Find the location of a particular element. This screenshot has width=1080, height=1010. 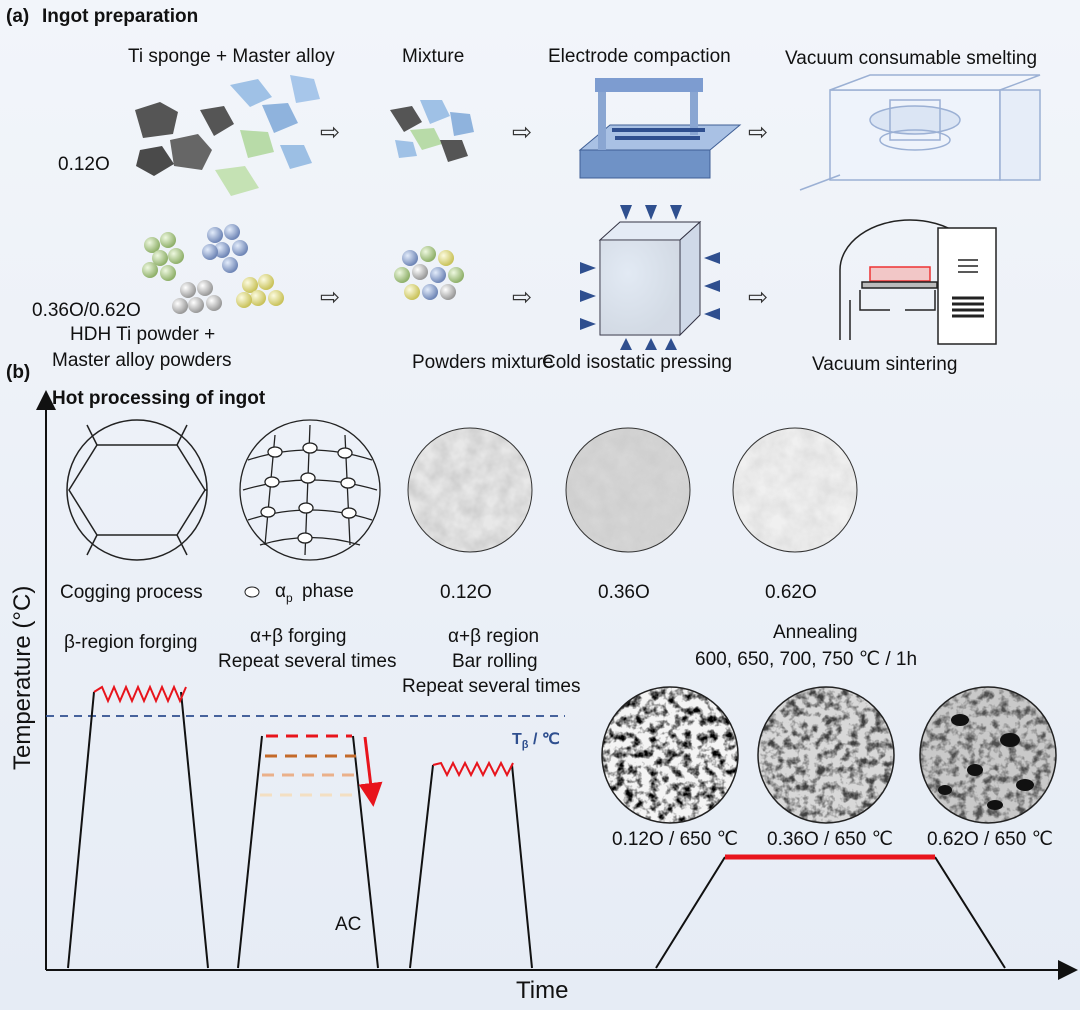

step-mixture: Mixture is located at coordinates (433, 56).